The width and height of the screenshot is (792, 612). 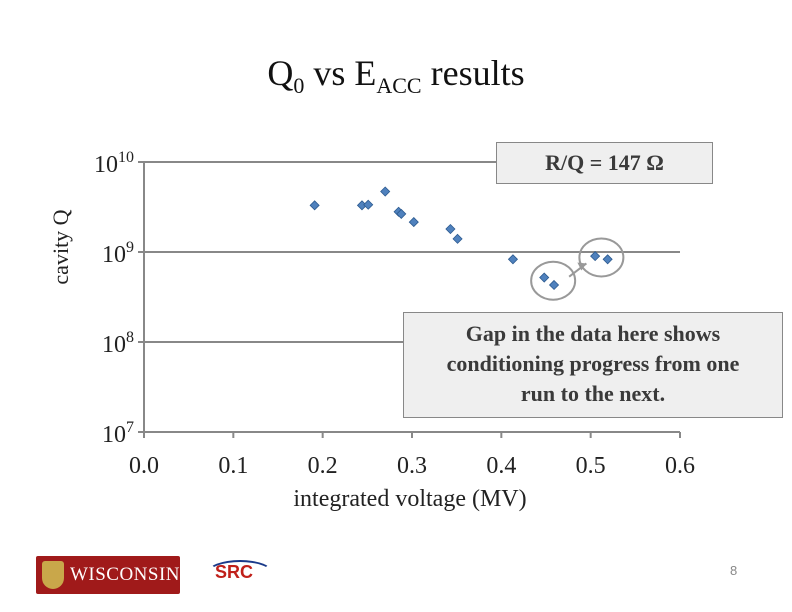 I want to click on y-axis-title: cavity Q, so click(x=60, y=246).